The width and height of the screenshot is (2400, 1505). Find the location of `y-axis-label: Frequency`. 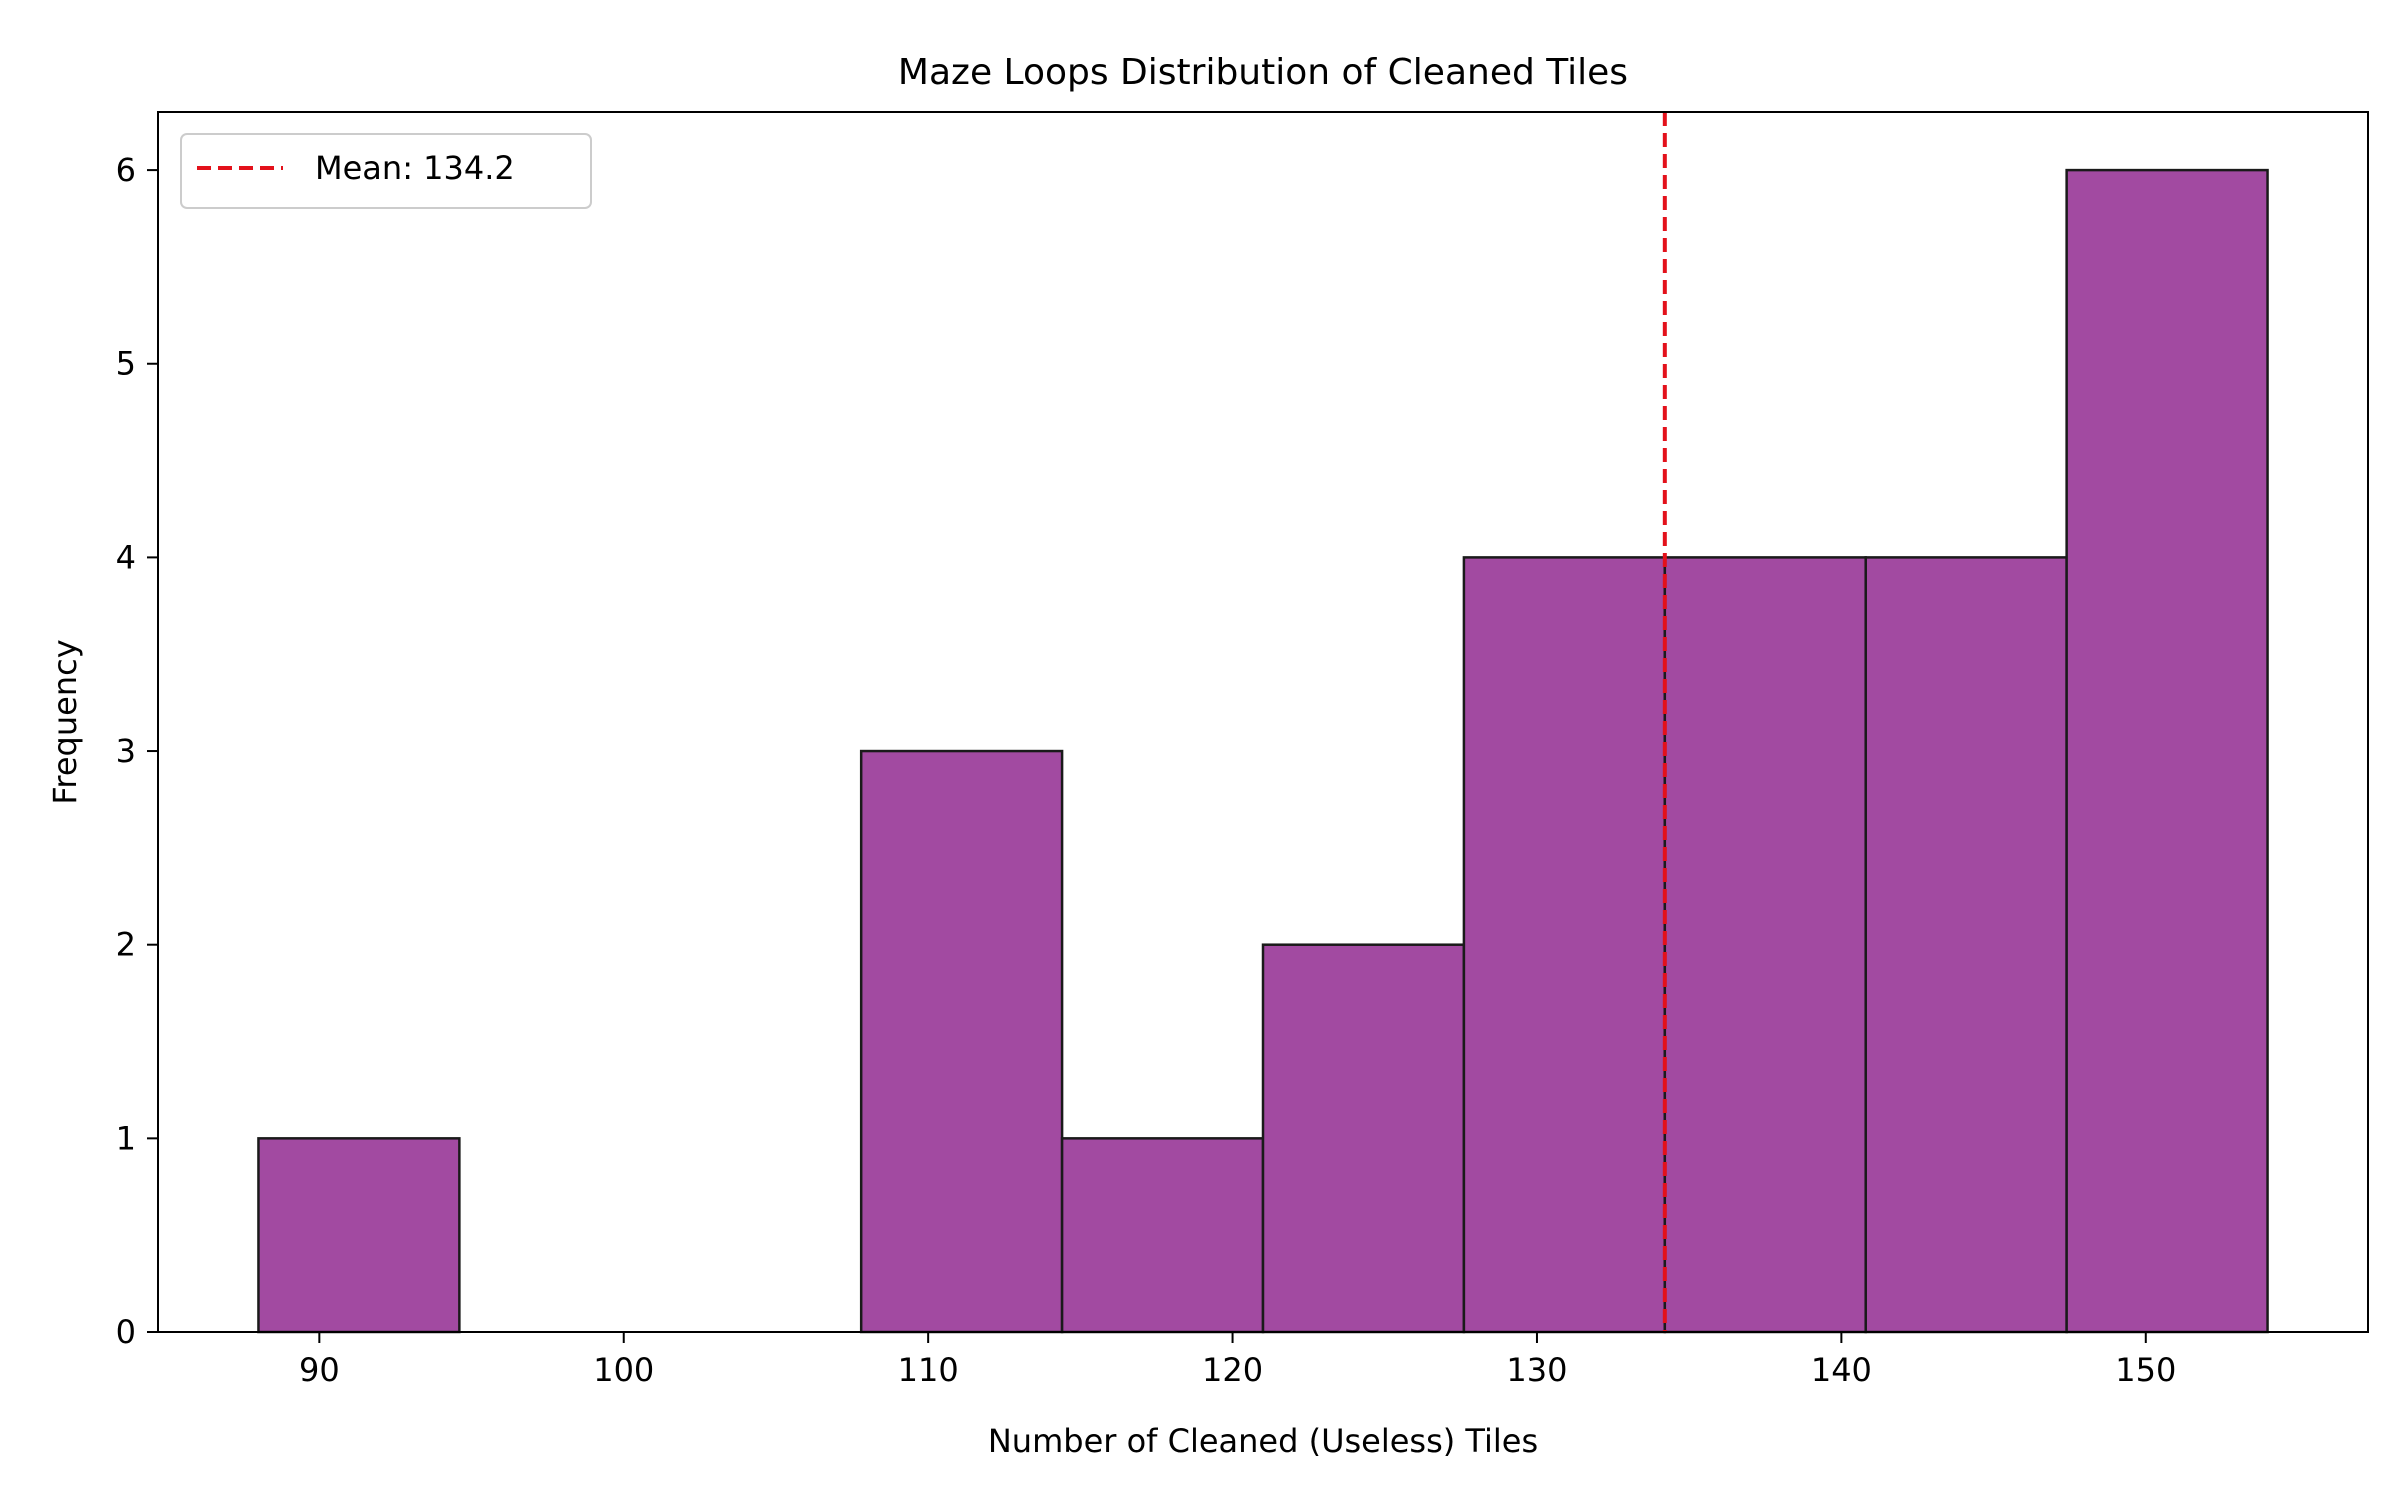

y-axis-label: Frequency is located at coordinates (65, 721).